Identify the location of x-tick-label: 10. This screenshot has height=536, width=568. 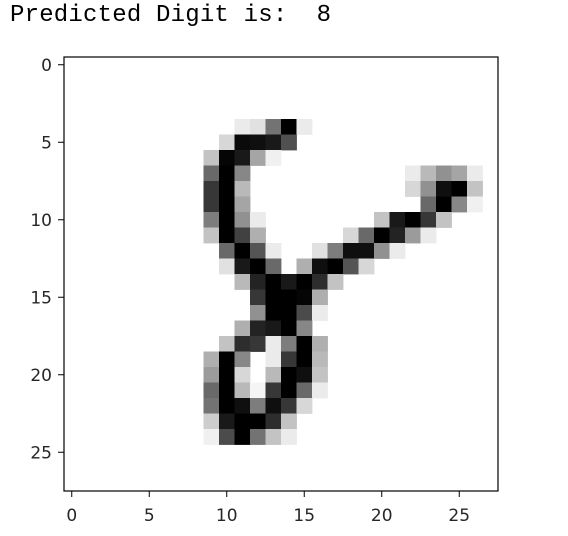
(227, 516).